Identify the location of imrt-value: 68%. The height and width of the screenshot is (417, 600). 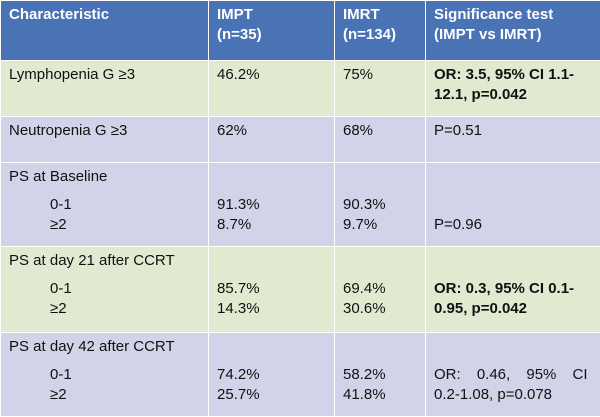
(380, 140).